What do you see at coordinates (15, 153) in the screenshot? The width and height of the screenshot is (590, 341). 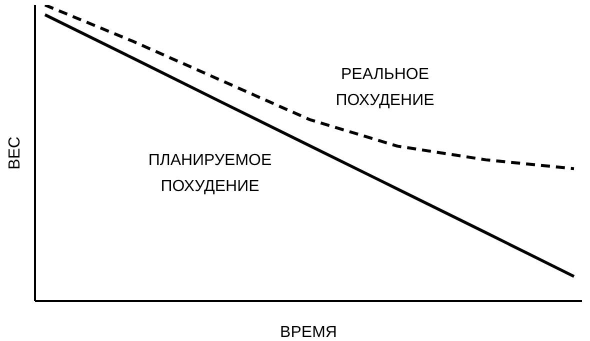 I see `y-axis-title: ВЕС` at bounding box center [15, 153].